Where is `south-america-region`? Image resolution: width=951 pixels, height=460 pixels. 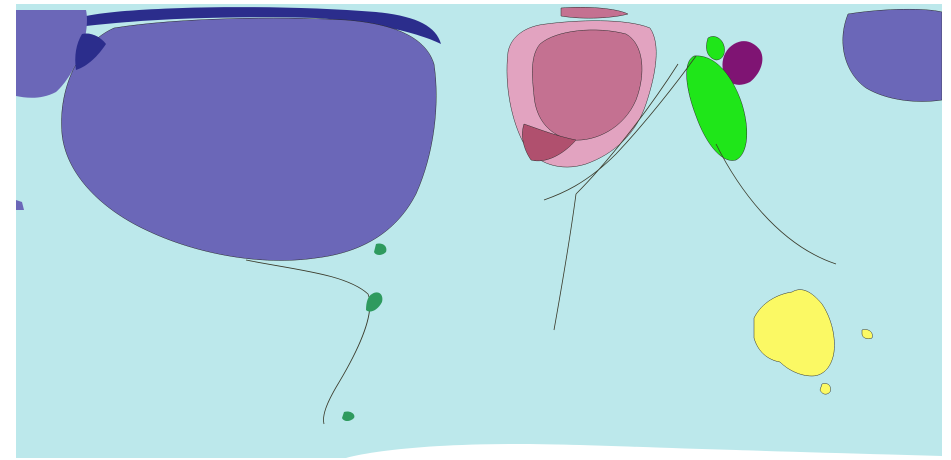 south-america-region is located at coordinates (316, 334).